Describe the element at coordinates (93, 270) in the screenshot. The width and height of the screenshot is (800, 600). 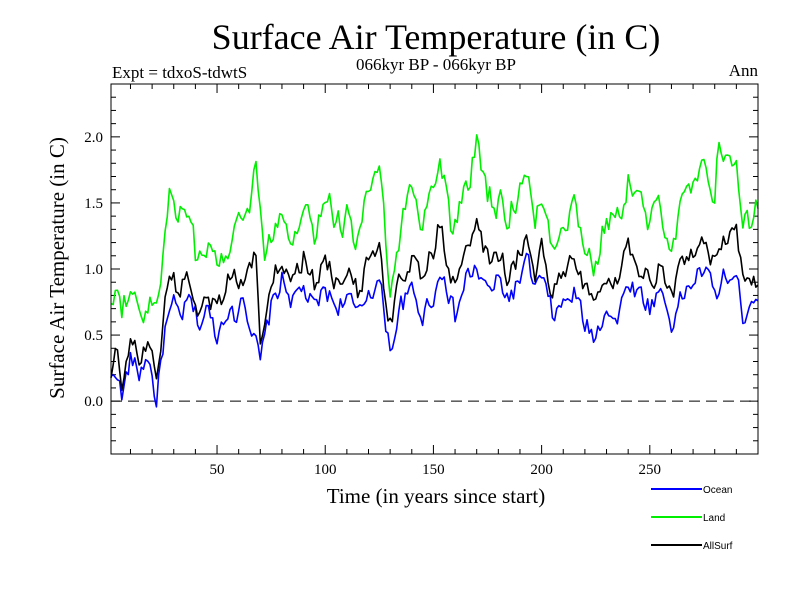
I see `y-tick-label: 1.0` at that location.